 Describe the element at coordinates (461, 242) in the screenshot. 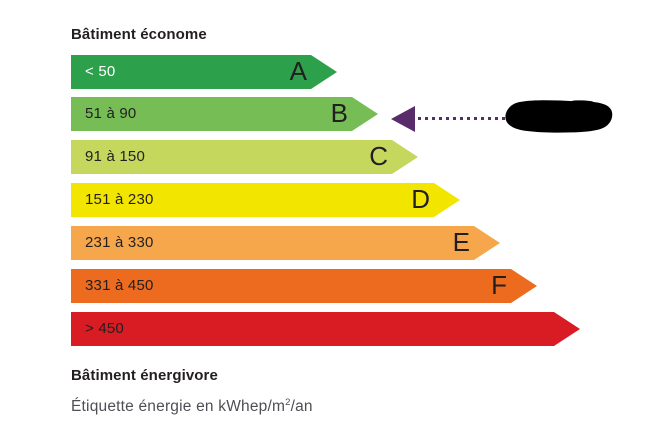

I see `bar-class-letter: E` at that location.